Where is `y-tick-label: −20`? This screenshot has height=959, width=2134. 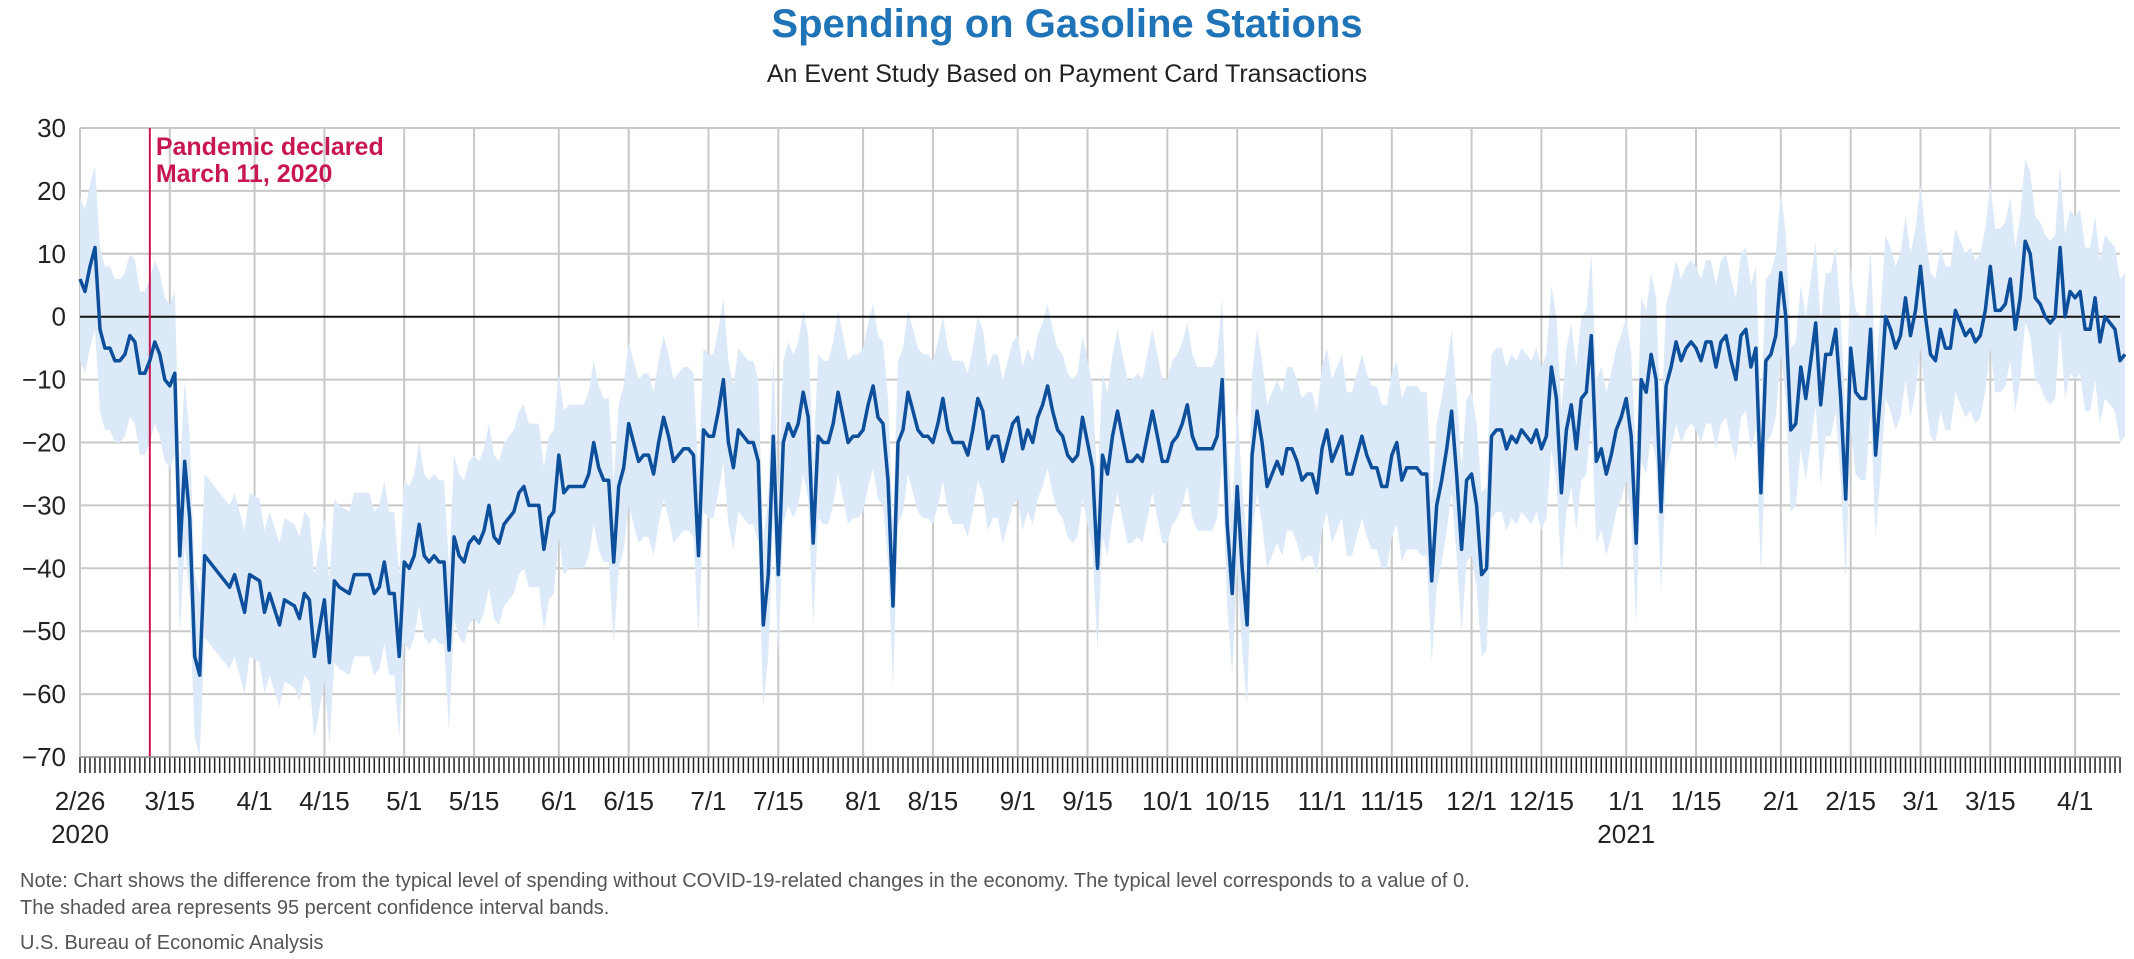
y-tick-label: −20 is located at coordinates (44, 443).